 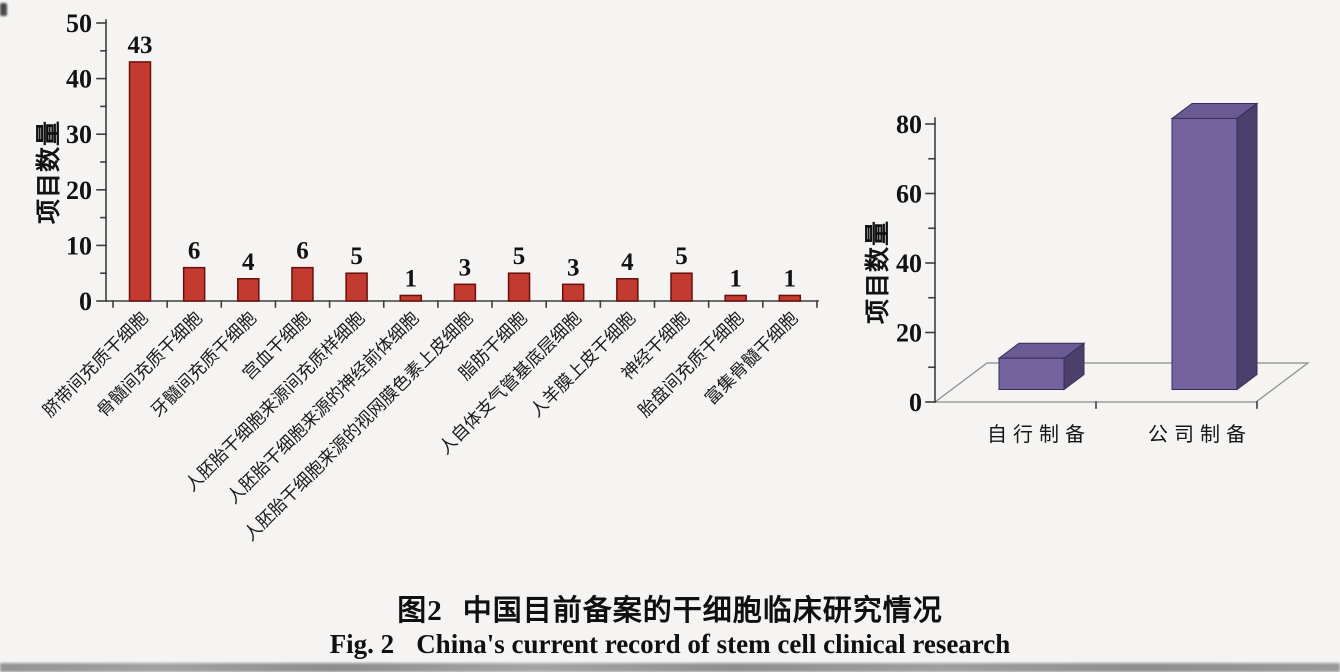 What do you see at coordinates (79, 23) in the screenshot?
I see `y-tick-label: 50` at bounding box center [79, 23].